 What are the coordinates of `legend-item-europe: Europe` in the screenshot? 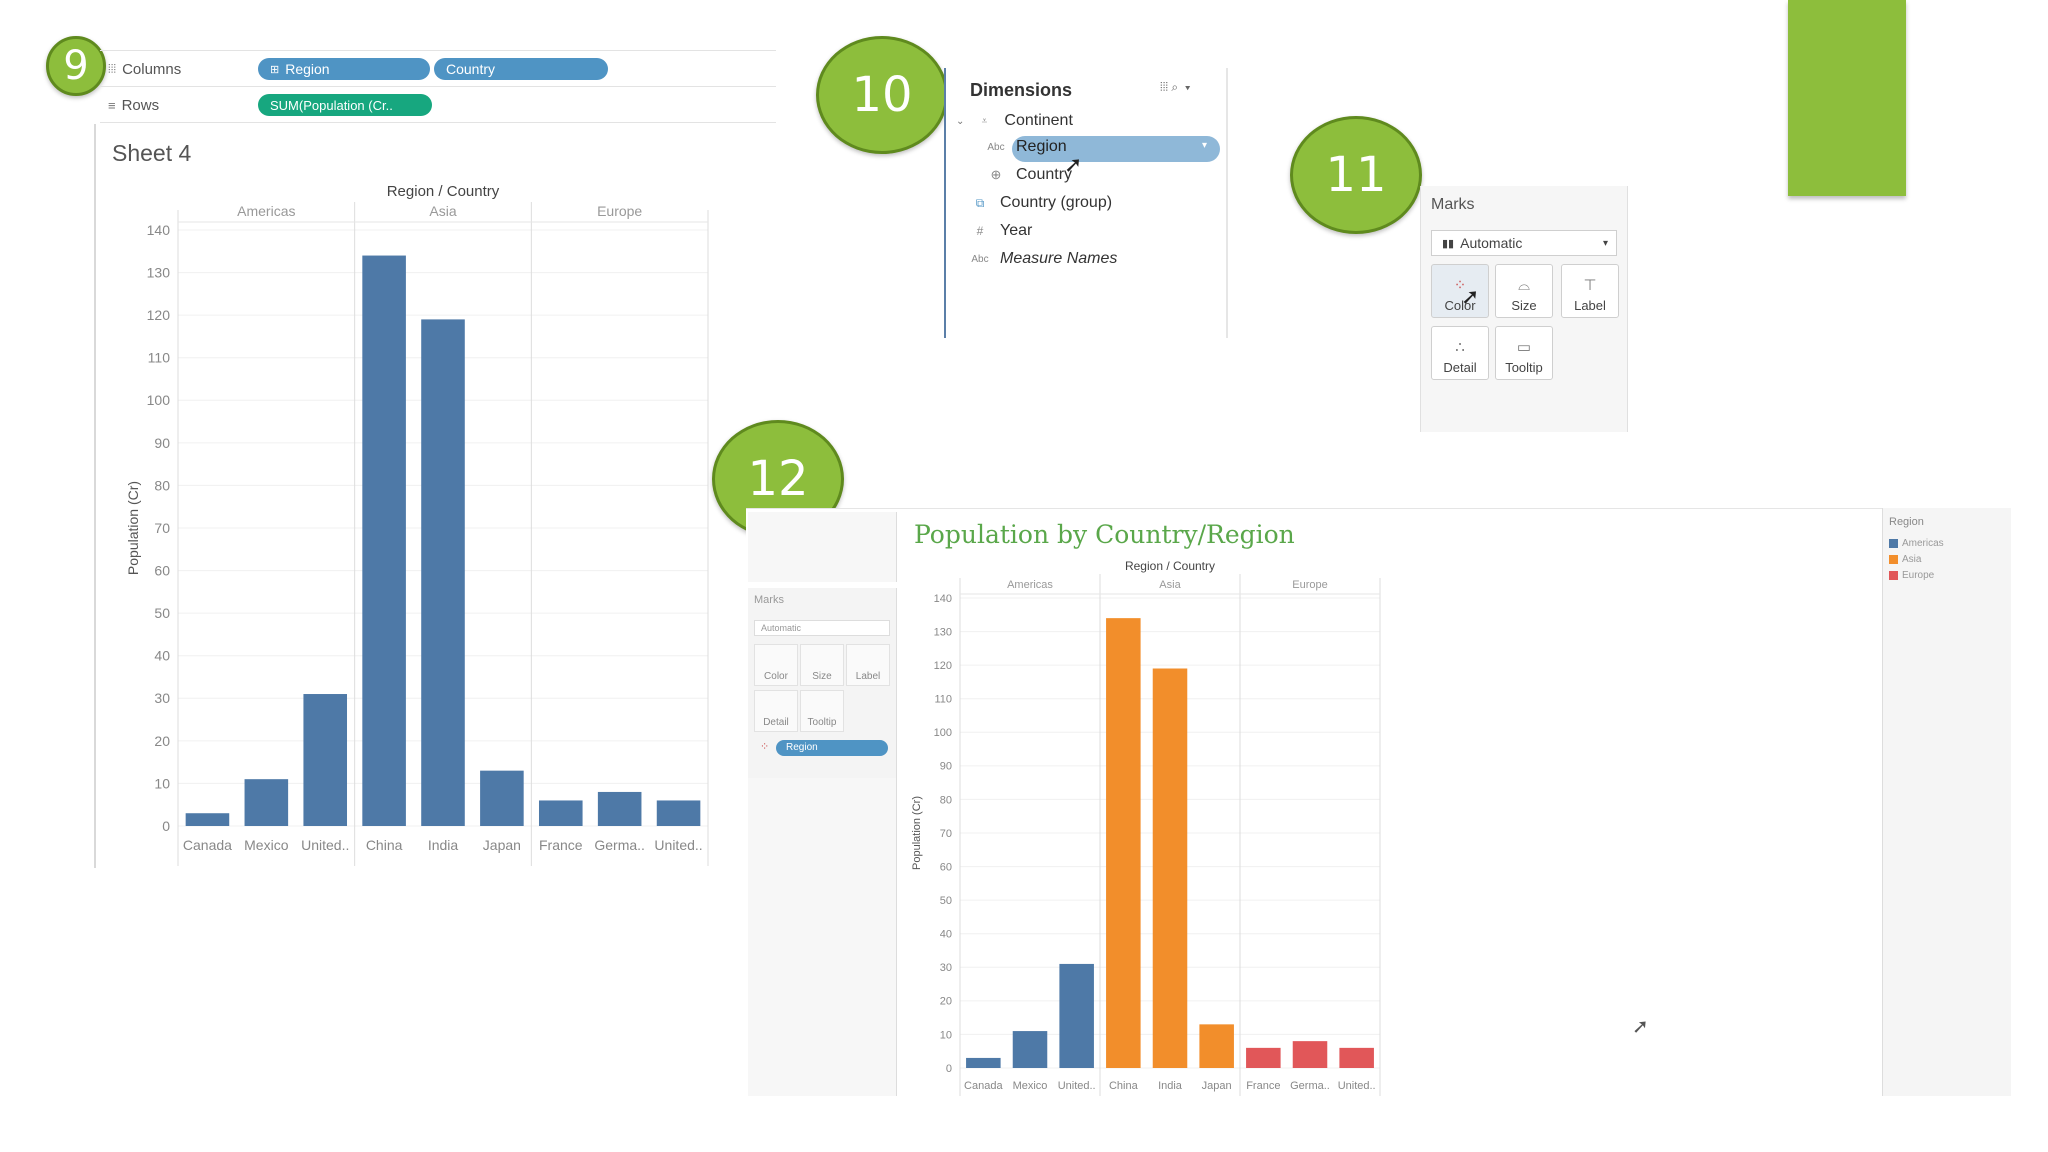 It's located at (1911, 575).